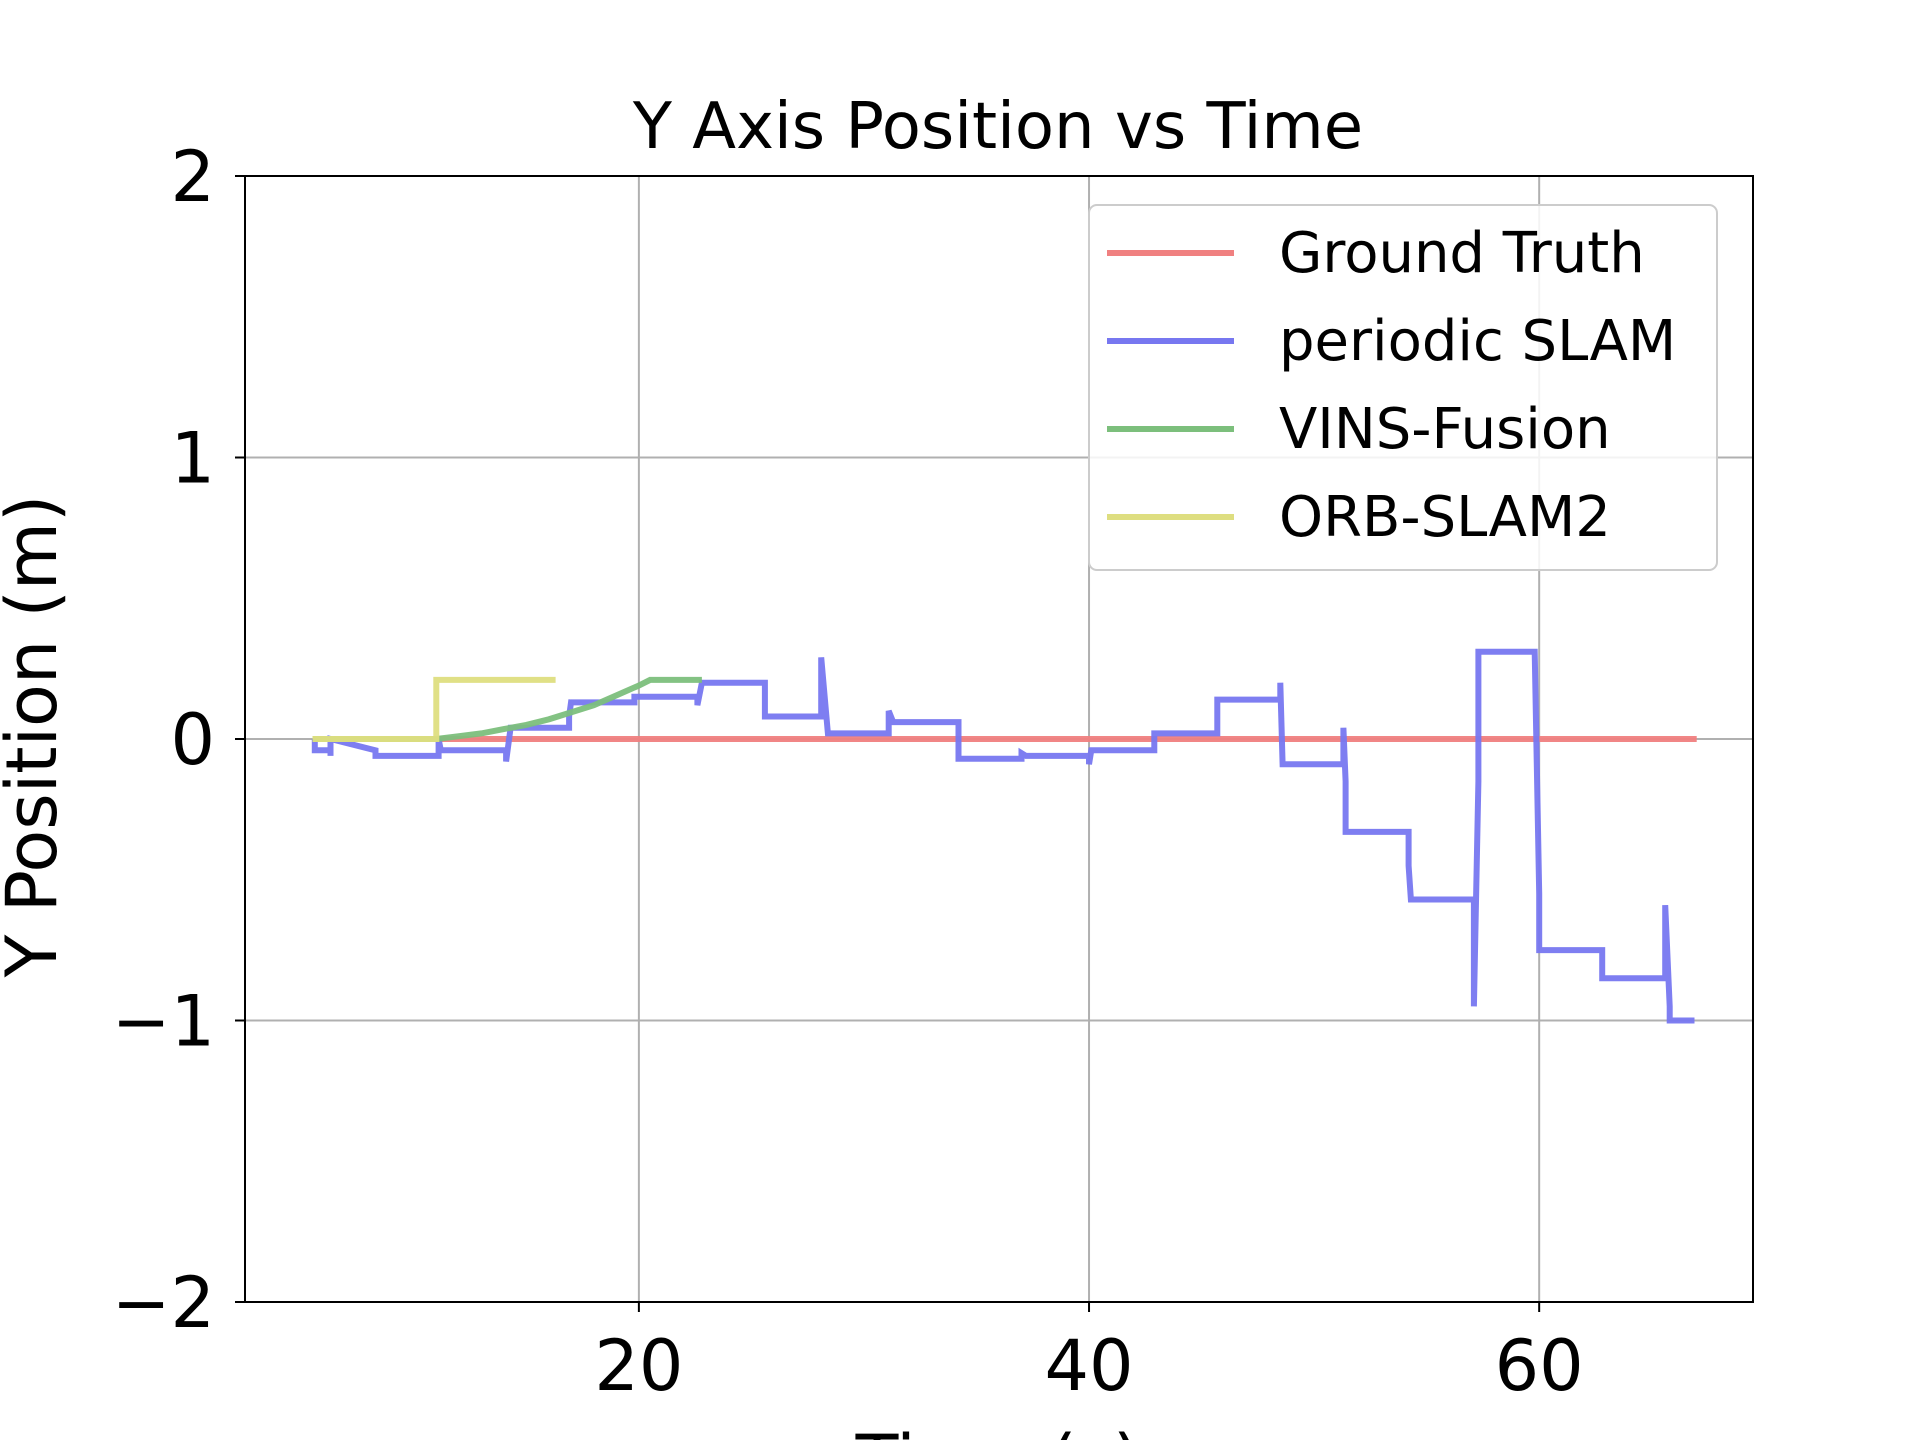 Image resolution: width=1920 pixels, height=1445 pixels. What do you see at coordinates (1539, 1366) in the screenshot?
I see `x-tick-label: 60` at bounding box center [1539, 1366].